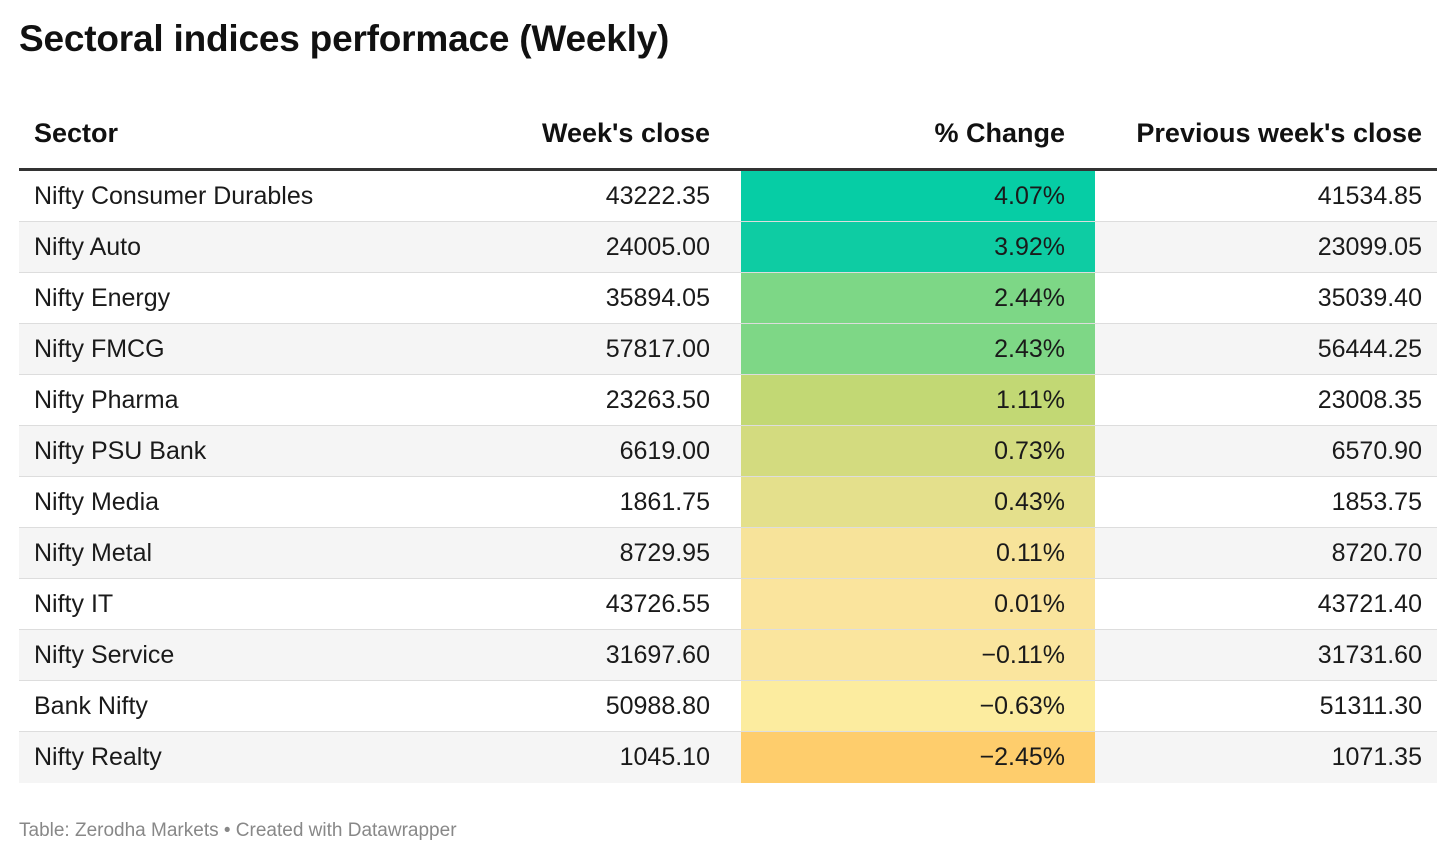  I want to click on table-row: Nifty IT 43726.55 0.01% 43721.40, so click(728, 604).